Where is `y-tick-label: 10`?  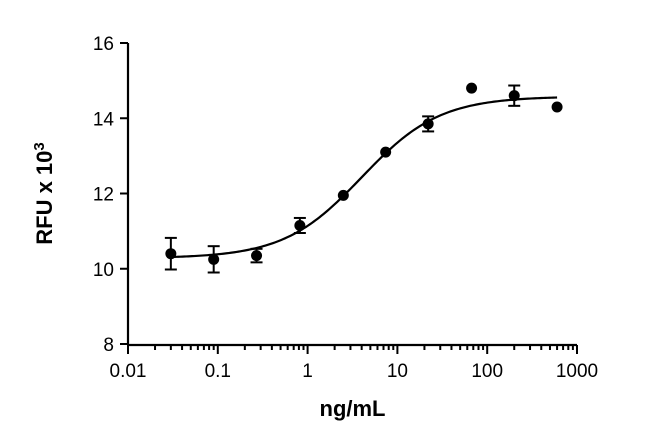 y-tick-label: 10 is located at coordinates (103, 270).